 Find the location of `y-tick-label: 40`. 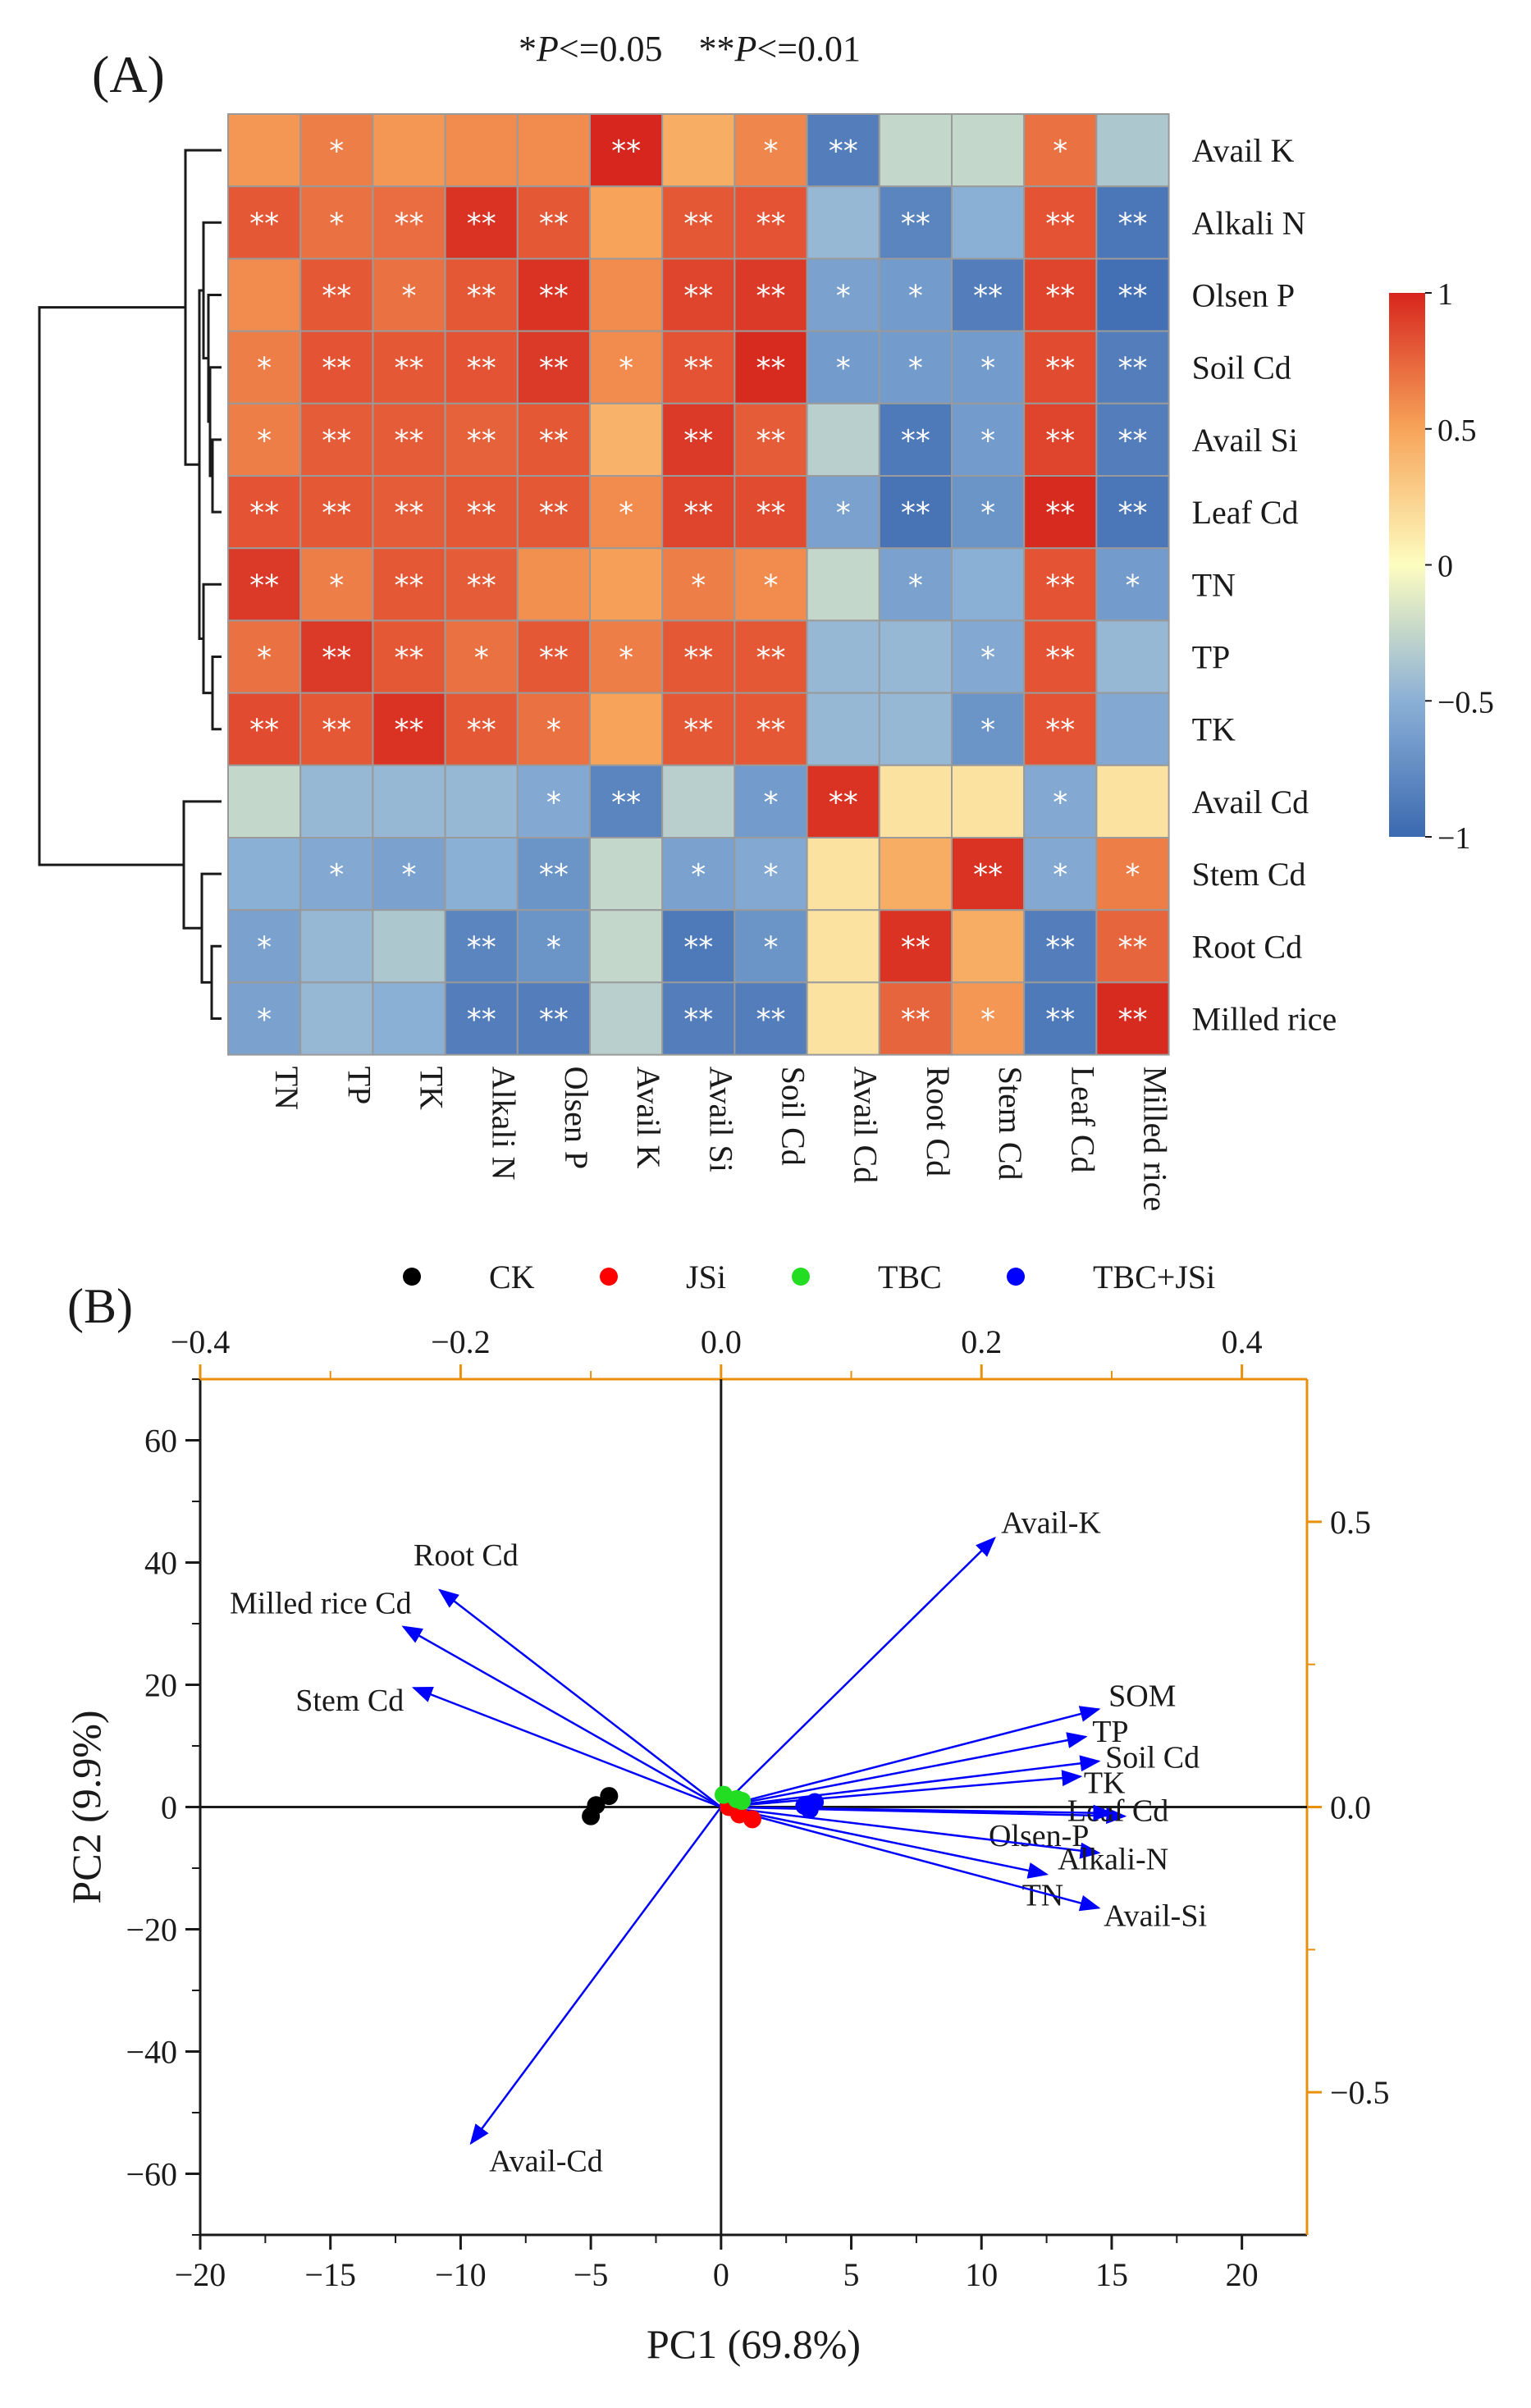

y-tick-label: 40 is located at coordinates (161, 1563).